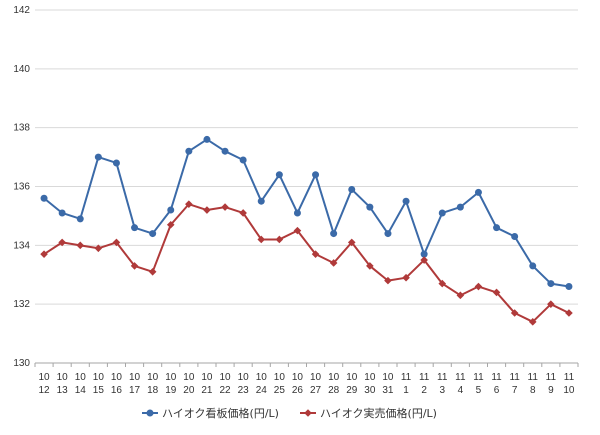 Image resolution: width=600 pixels, height=435 pixels. I want to click on x-tick-label-day: 2, so click(424, 390).